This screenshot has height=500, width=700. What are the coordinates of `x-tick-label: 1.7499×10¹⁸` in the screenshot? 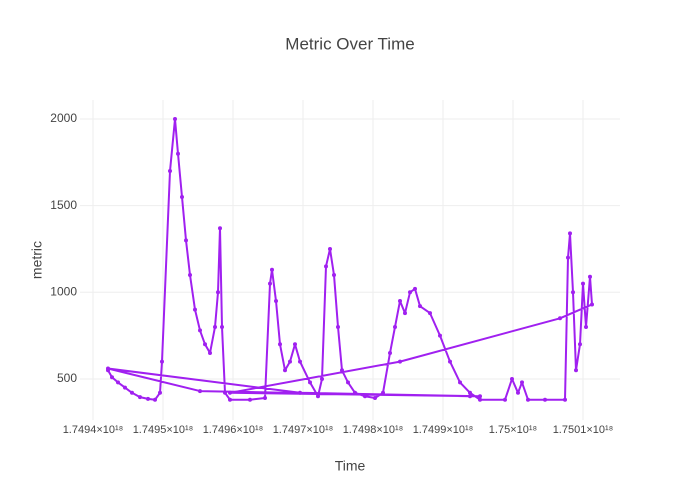 It's located at (443, 430).